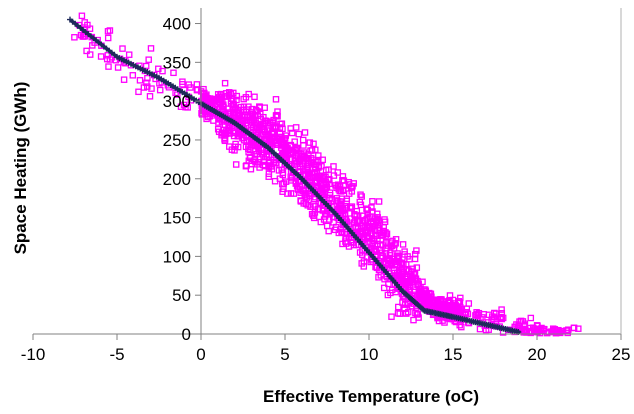  What do you see at coordinates (453, 354) in the screenshot?
I see `x-tick-label: 15` at bounding box center [453, 354].